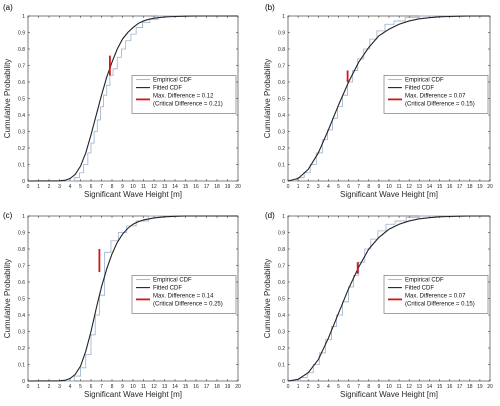  What do you see at coordinates (217, 187) in the screenshot?
I see `x-tick-label: 18` at bounding box center [217, 187].